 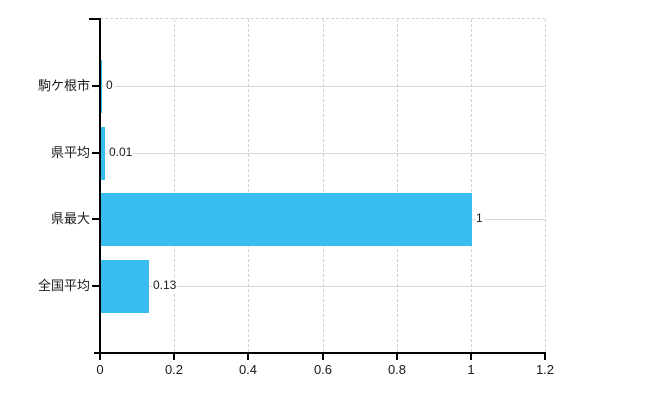 I want to click on category-label: 全国平均, so click(x=63, y=285).